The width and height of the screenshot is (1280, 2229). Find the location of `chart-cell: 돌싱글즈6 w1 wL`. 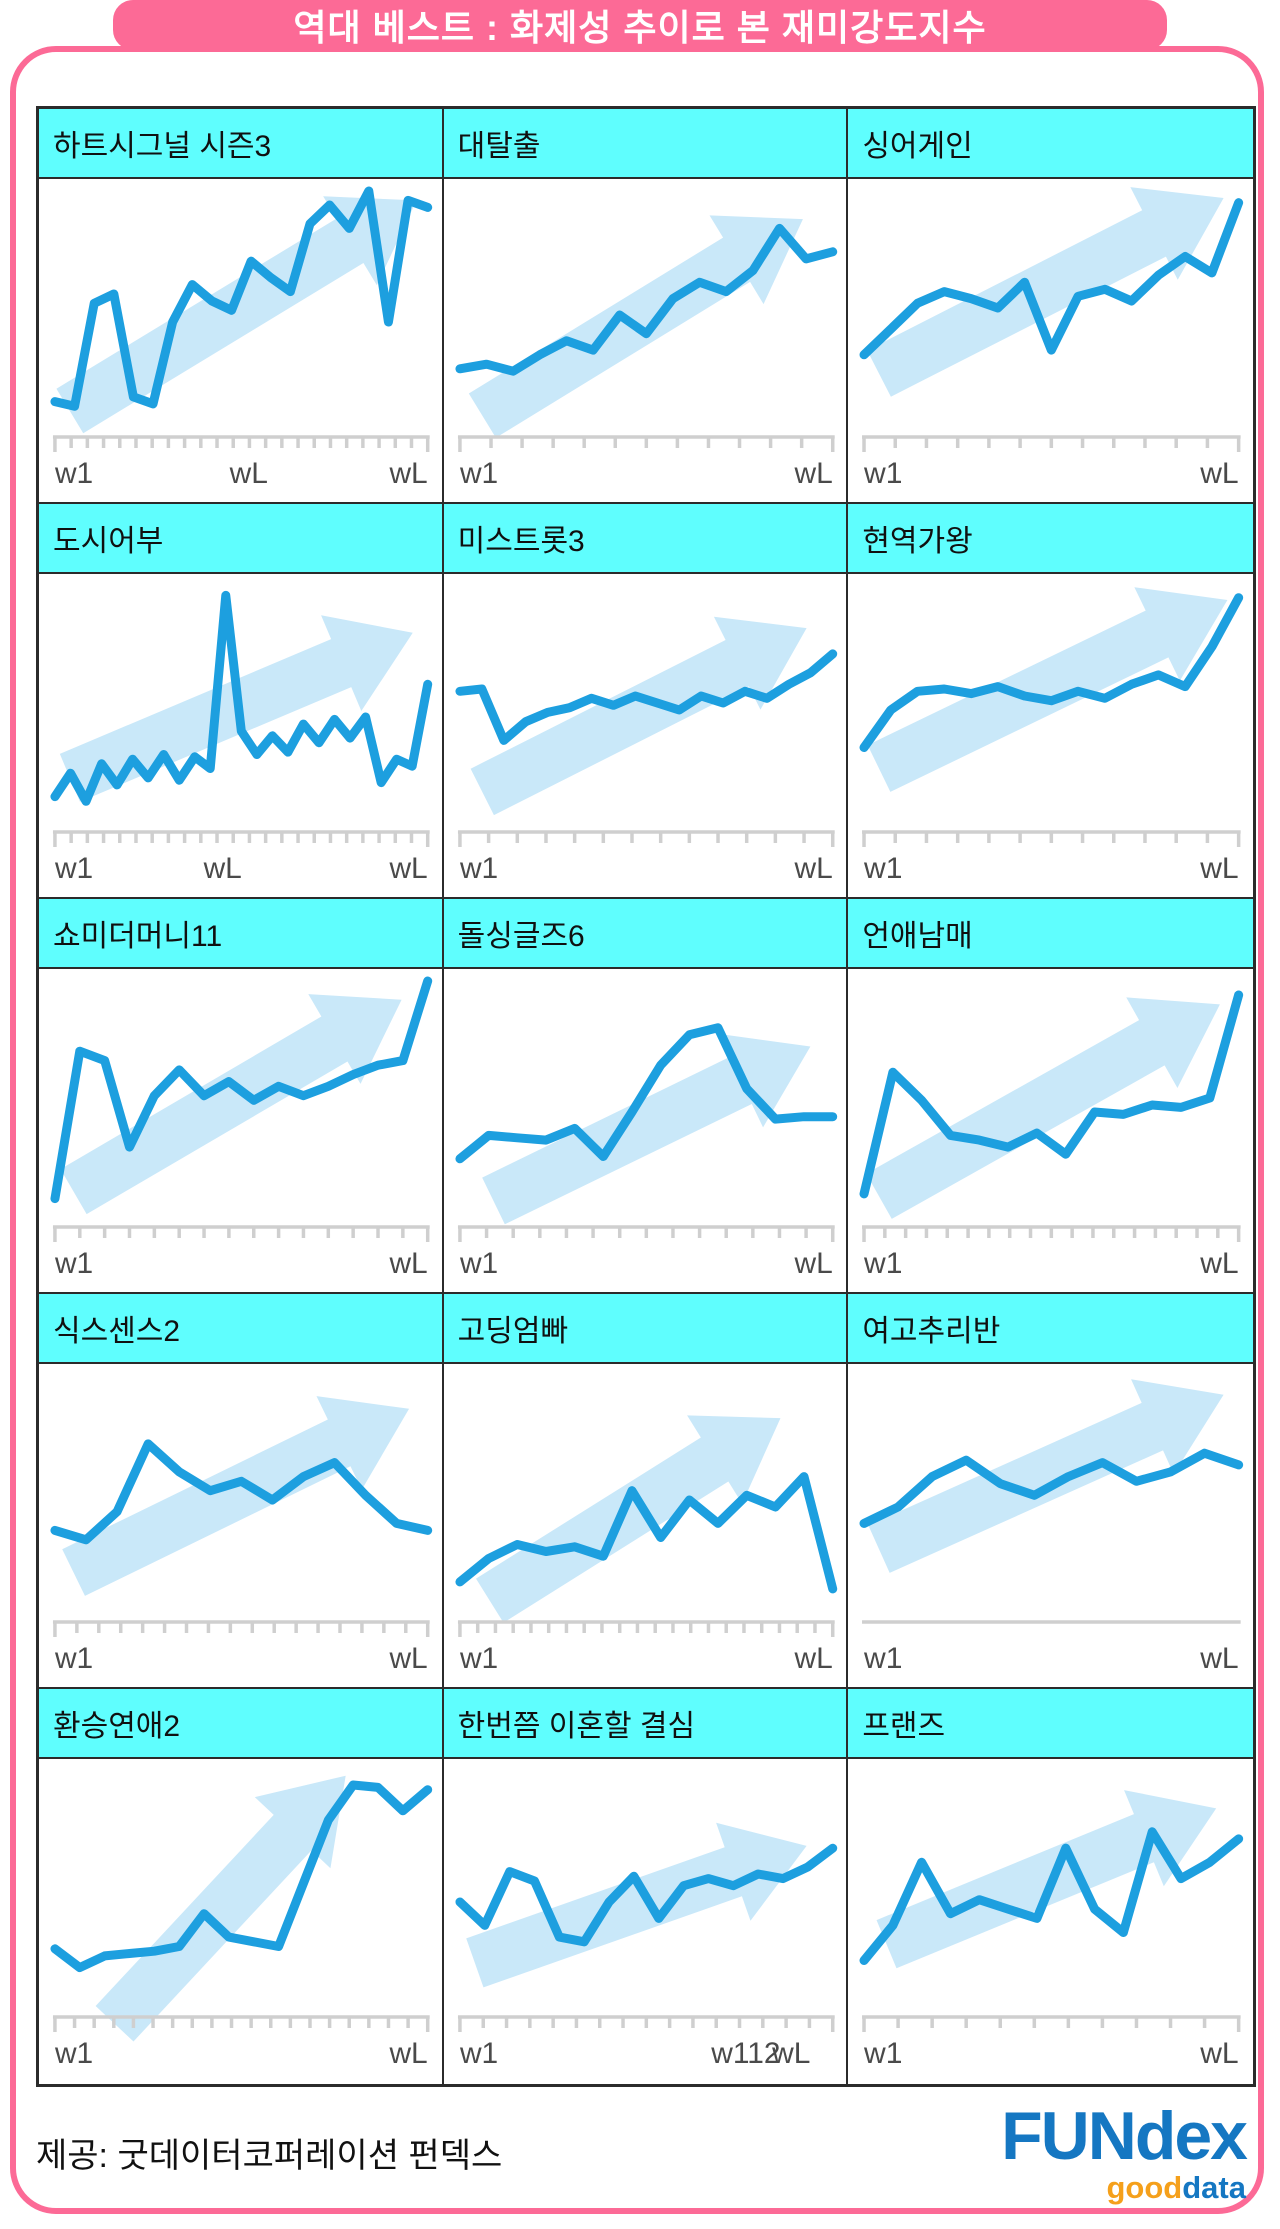

chart-cell: 돌싱글즈6 w1 wL is located at coordinates (646, 1096).